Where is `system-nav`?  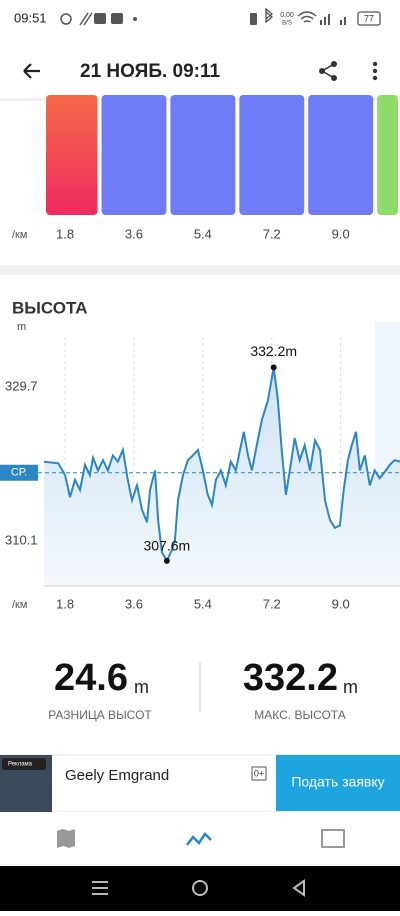
system-nav is located at coordinates (200, 888).